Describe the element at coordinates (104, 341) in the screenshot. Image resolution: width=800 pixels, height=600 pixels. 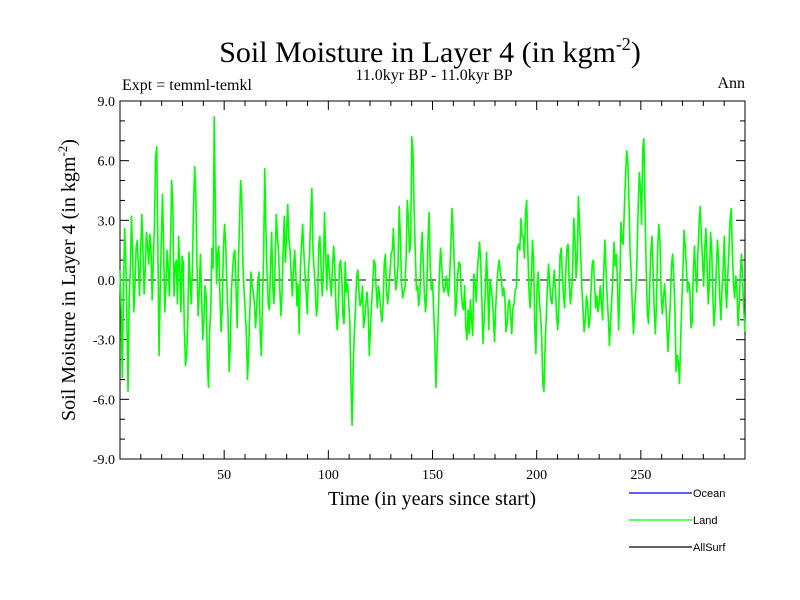
I see `y-tick-label: -3.0` at that location.